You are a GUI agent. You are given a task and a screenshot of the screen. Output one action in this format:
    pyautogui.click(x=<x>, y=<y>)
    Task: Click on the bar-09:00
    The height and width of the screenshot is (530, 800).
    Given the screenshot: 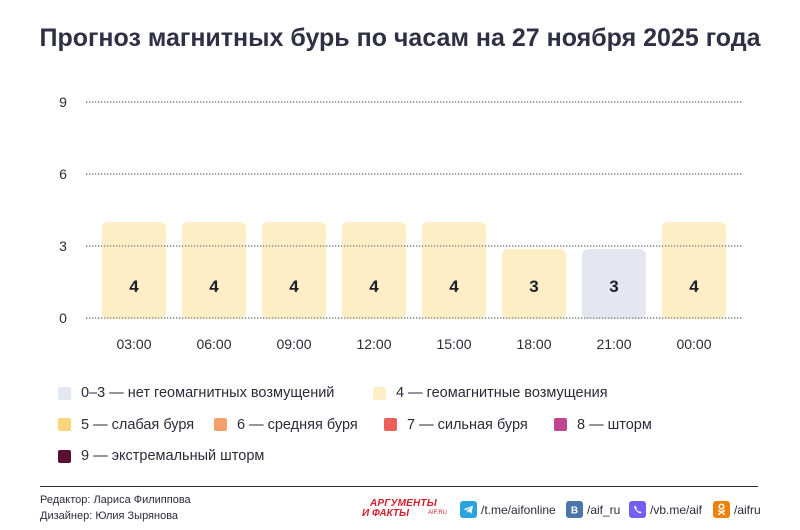 What is the action you would take?
    pyautogui.click(x=294, y=270)
    